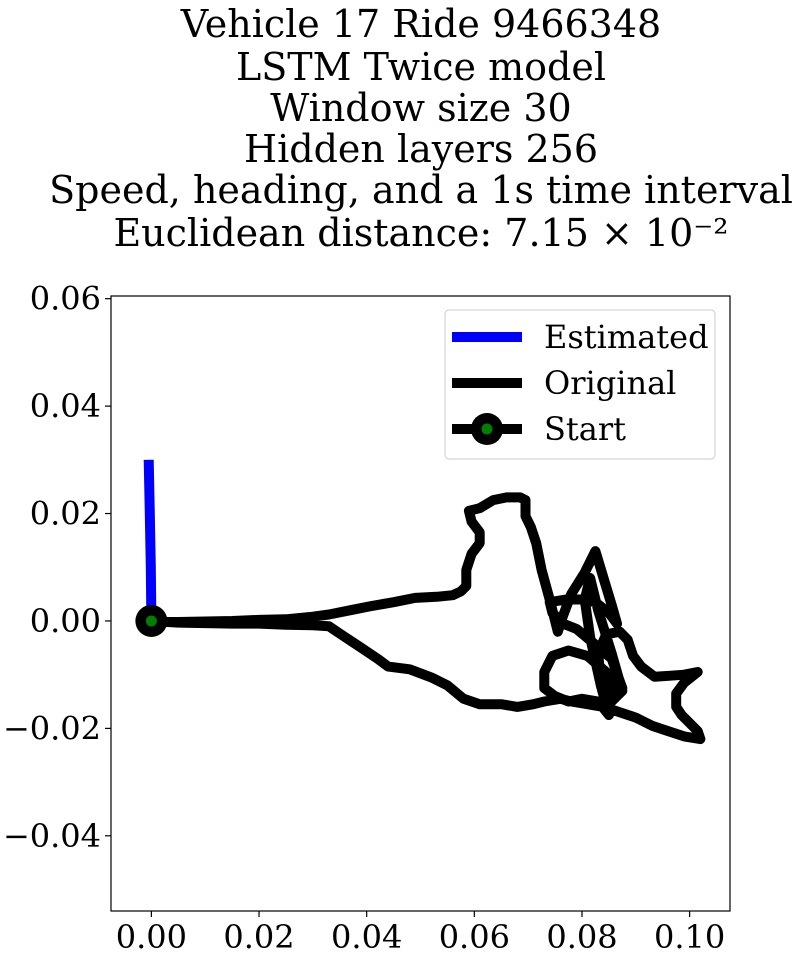 This screenshot has height=958, width=795. I want to click on title-line-6: Euclidean distance: 7.15 × 10⁻², so click(420, 233).